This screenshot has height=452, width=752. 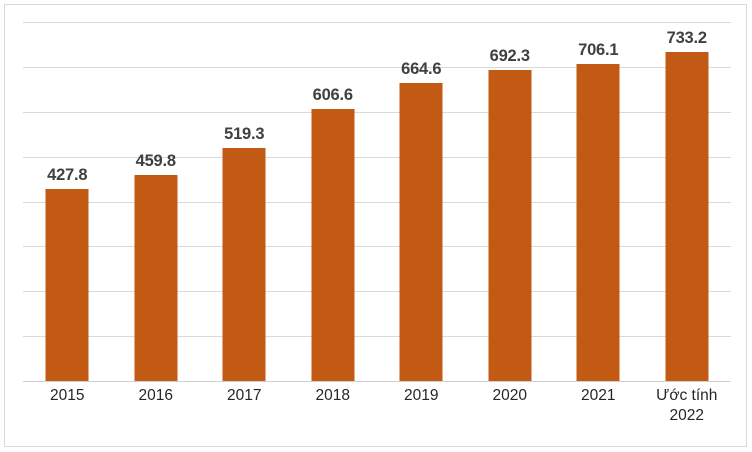 I want to click on bar-group: 459.8, so click(x=156, y=201).